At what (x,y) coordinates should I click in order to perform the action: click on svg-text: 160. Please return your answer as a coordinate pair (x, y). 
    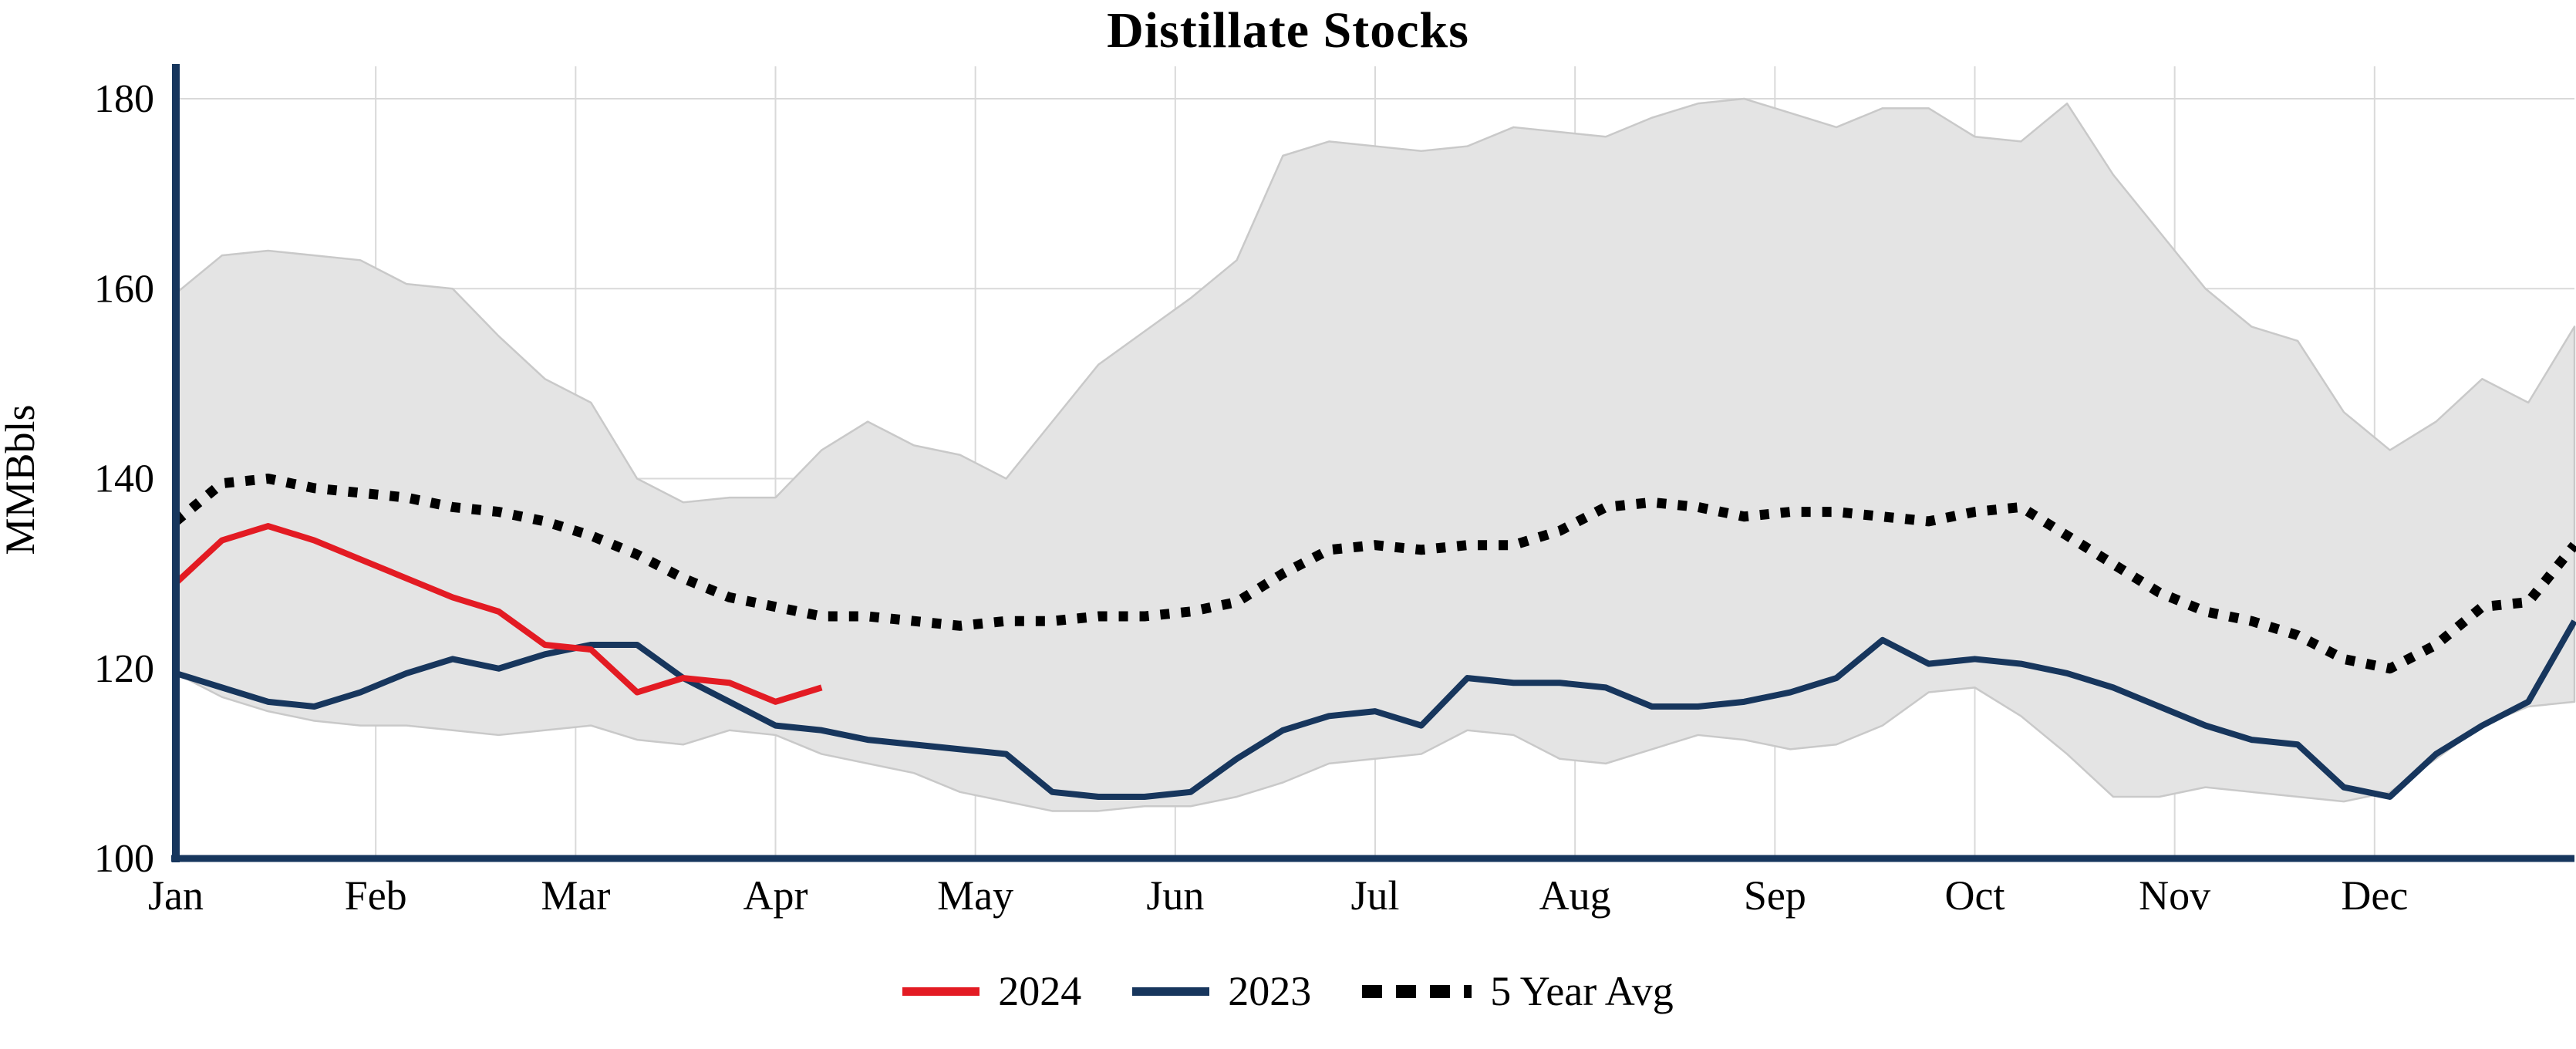
    Looking at the image, I should click on (124, 289).